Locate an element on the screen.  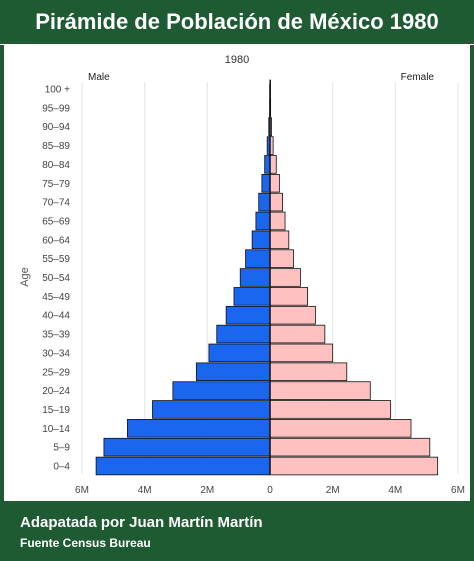
age-group-label: 90–94 is located at coordinates (56, 127).